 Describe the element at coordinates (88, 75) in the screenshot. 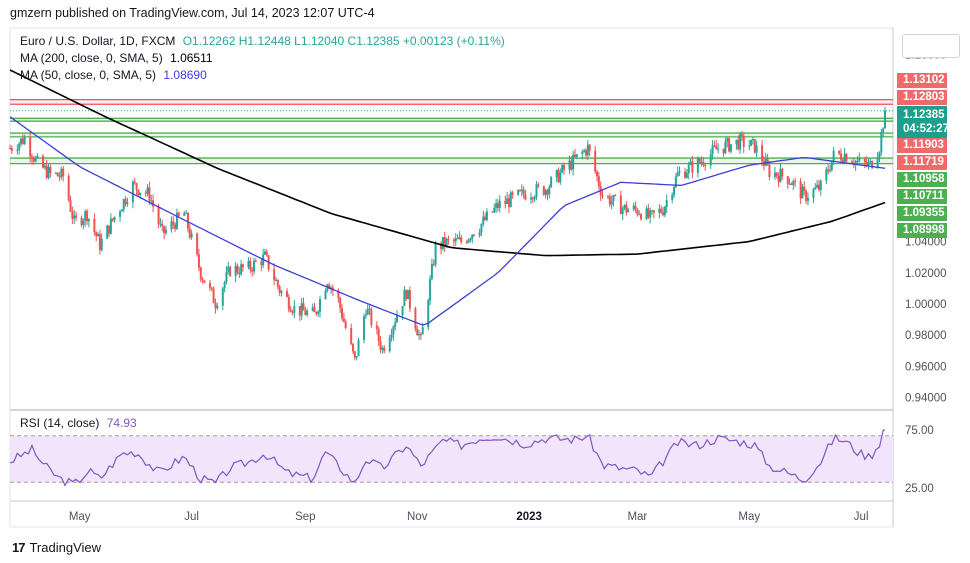

I see `ma50-label: MA (50, close, 0, SMA, 5)` at that location.